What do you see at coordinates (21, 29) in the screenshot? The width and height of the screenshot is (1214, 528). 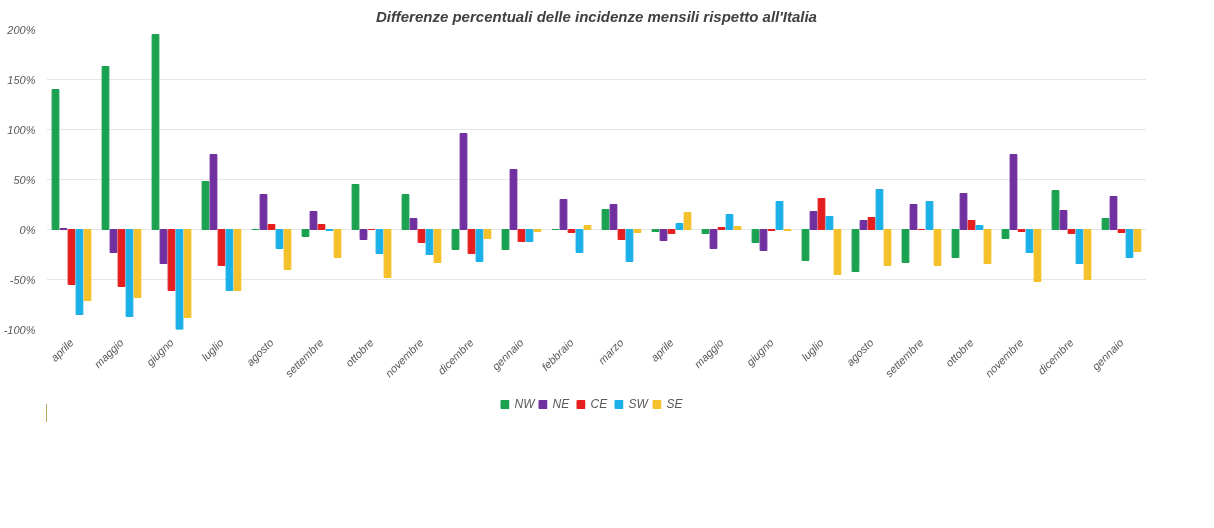 I see `y-tick-label: 200%` at bounding box center [21, 29].